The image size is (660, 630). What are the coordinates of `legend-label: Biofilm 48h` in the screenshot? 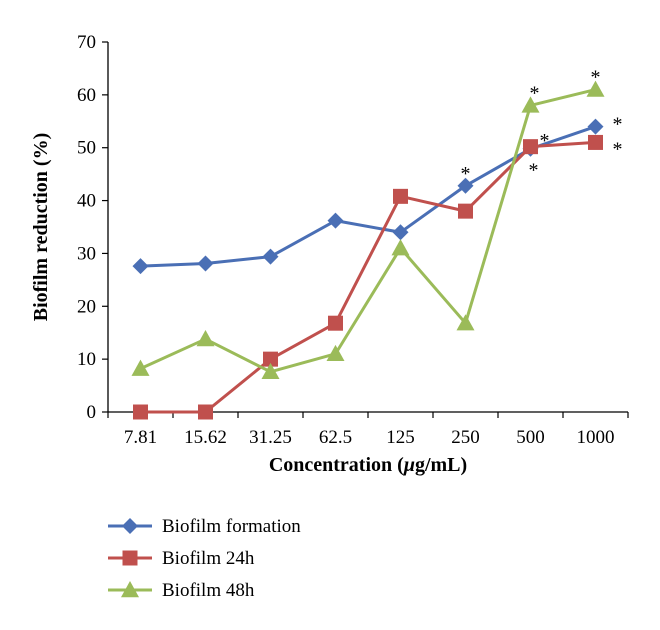 It's located at (208, 590).